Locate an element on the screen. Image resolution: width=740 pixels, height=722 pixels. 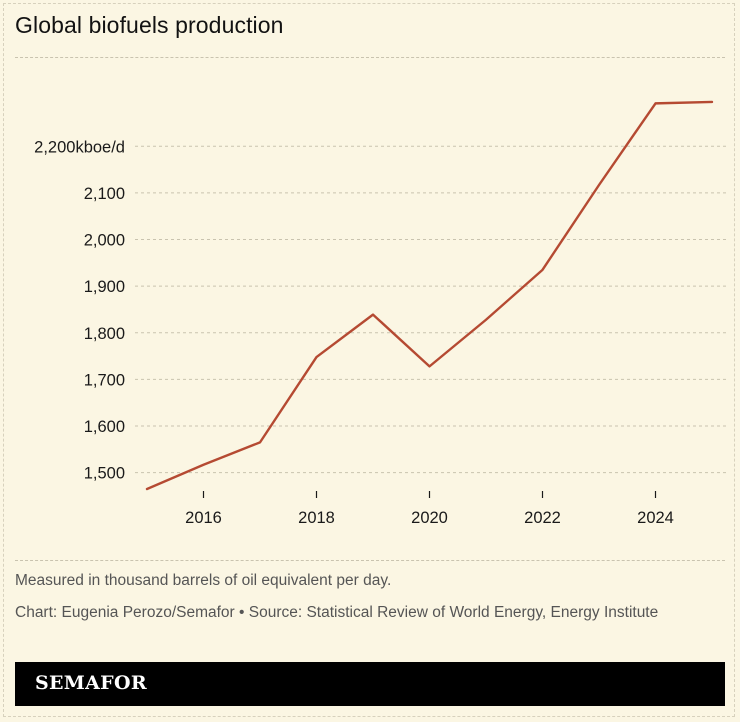
chart-title: Global biofuels production is located at coordinates (149, 25).